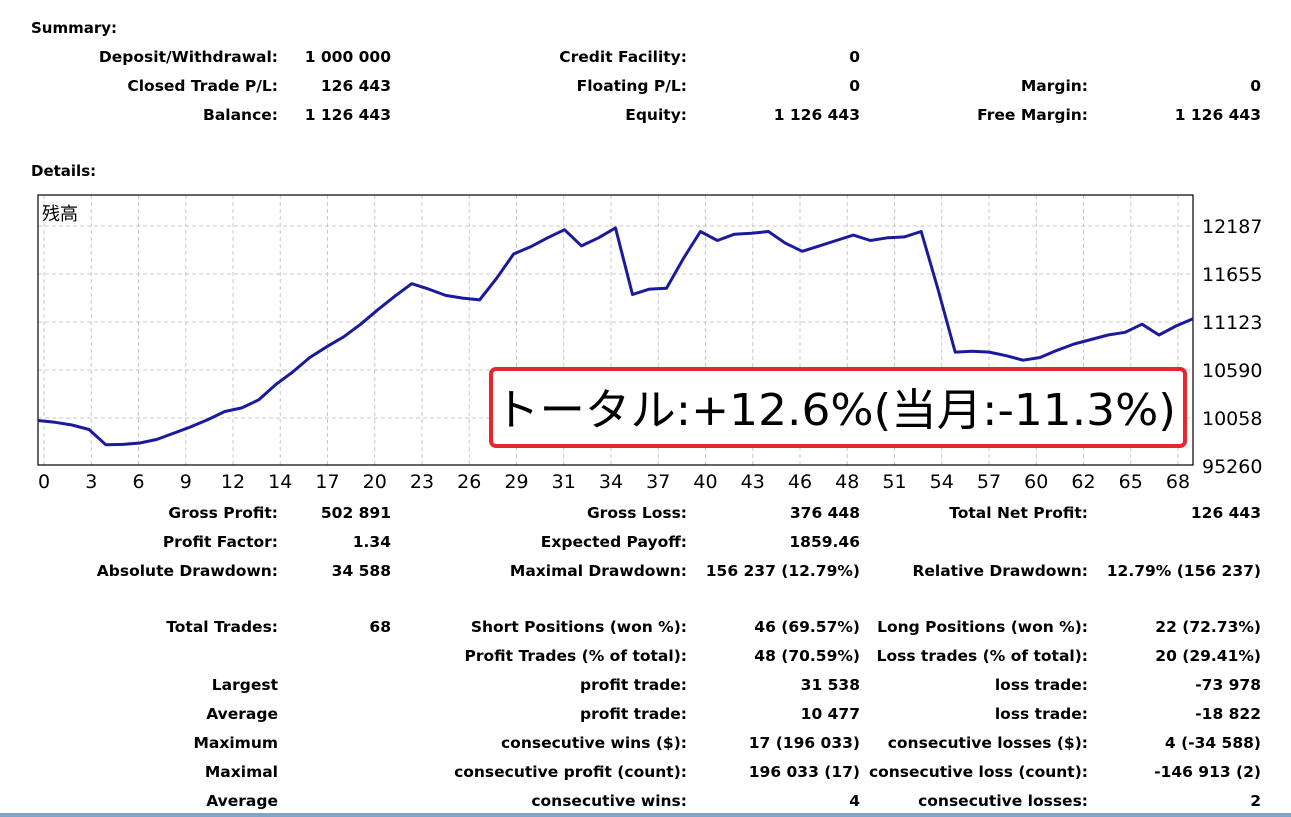 This screenshot has width=1291, height=817. Describe the element at coordinates (645, 815) in the screenshot. I see `window-bottom-border` at that location.